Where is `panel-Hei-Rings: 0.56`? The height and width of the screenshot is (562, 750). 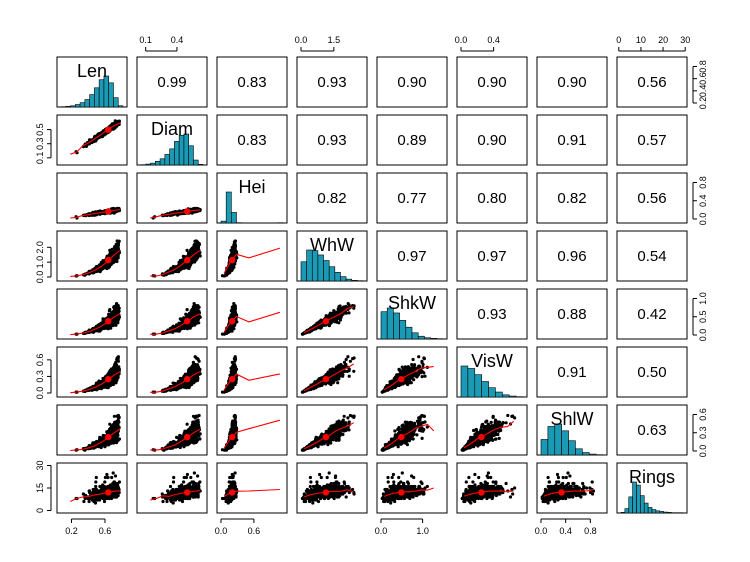 panel-Hei-Rings: 0.56 is located at coordinates (652, 198).